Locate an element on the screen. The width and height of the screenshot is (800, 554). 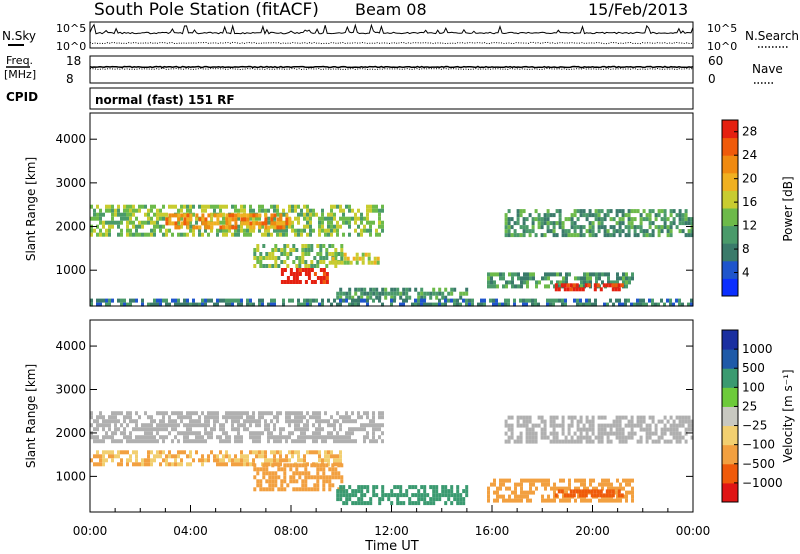
power-data is located at coordinates (392, 255).